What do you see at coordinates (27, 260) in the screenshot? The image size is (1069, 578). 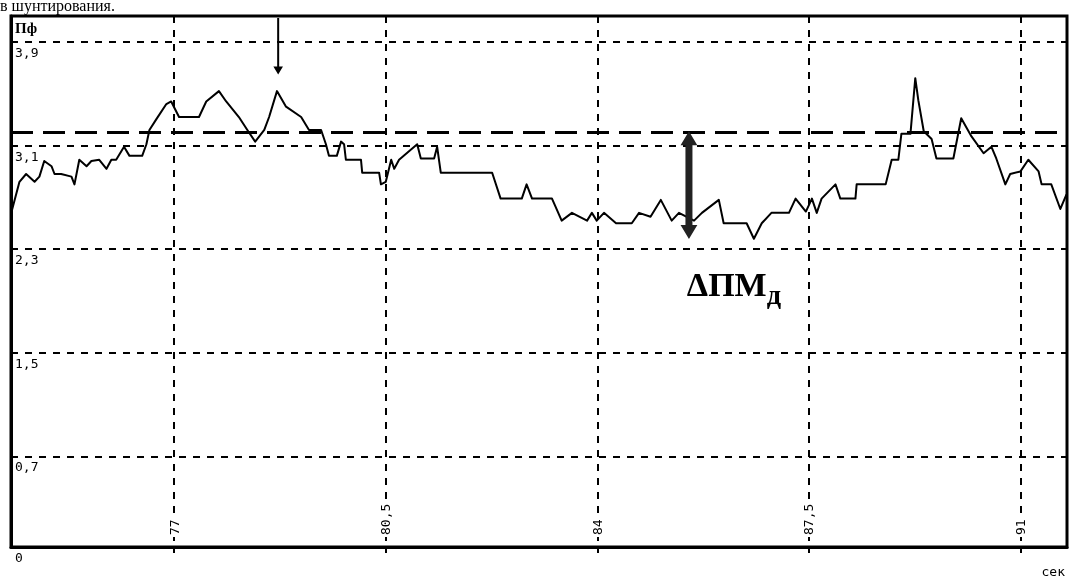 I see `y-tick-label: 2,3` at bounding box center [27, 260].